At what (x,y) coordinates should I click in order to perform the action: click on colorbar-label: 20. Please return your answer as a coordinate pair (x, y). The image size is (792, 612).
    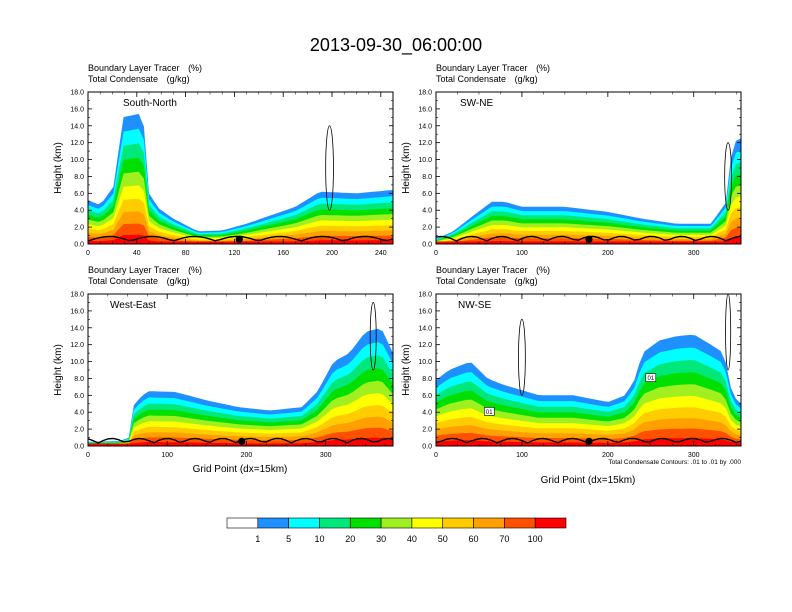
    Looking at the image, I should click on (350, 539).